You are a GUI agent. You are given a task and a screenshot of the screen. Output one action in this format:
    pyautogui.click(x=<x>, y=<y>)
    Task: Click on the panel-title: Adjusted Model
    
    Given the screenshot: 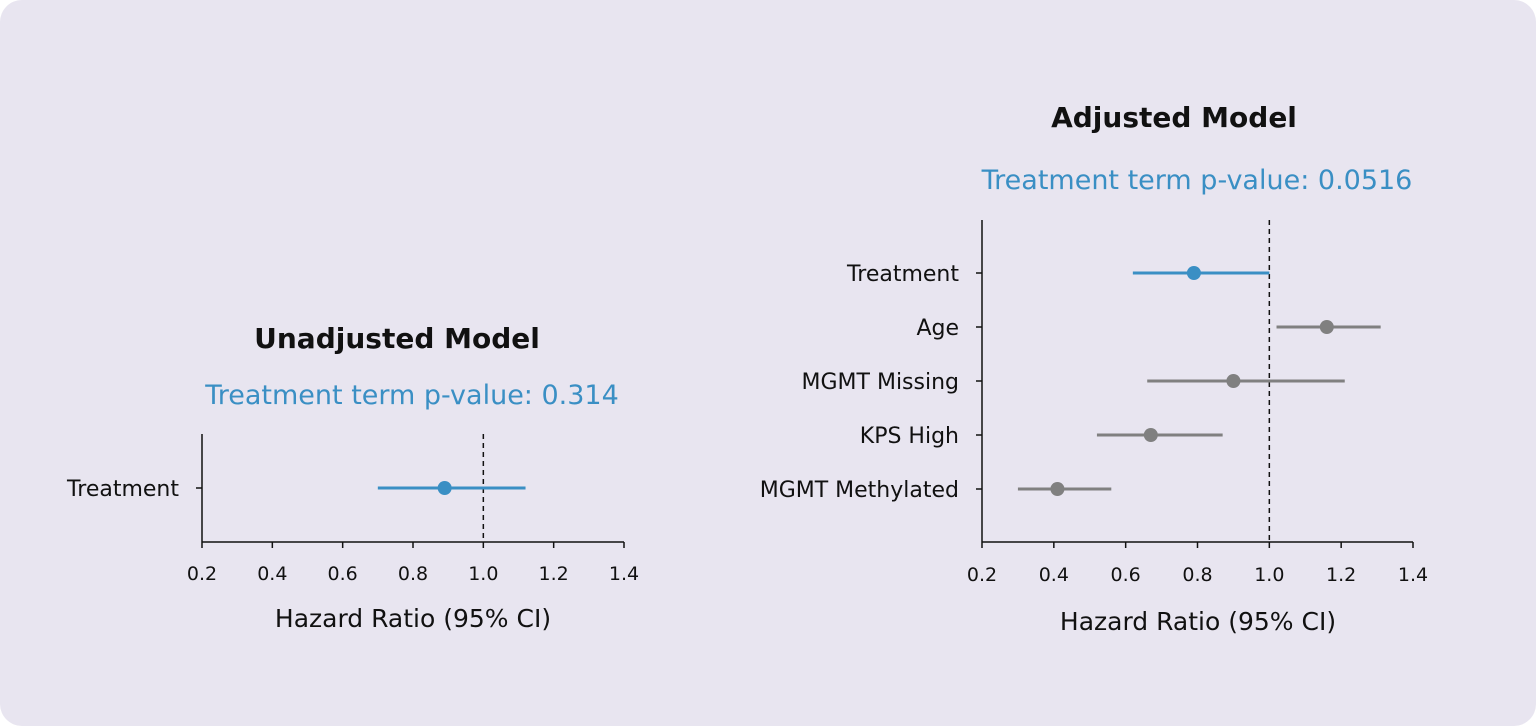 What is the action you would take?
    pyautogui.click(x=1174, y=117)
    